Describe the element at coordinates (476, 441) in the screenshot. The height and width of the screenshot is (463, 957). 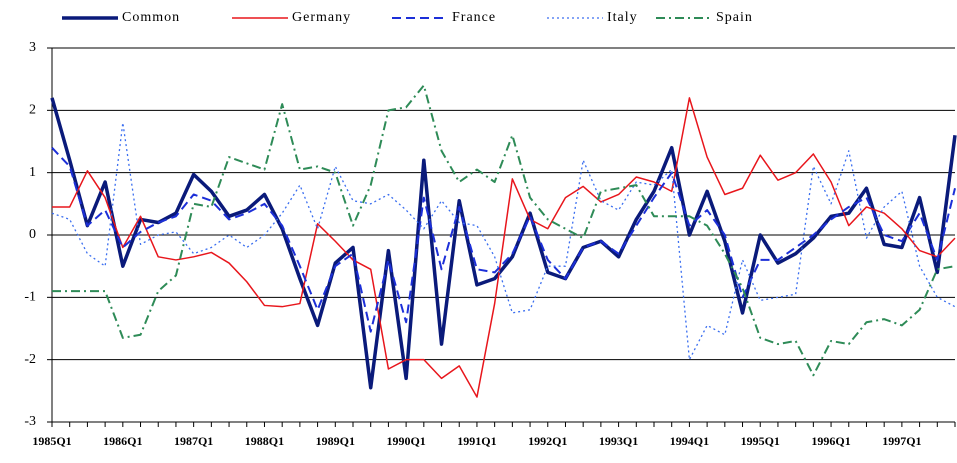
I see `x-tick-label: 1991Q1` at that location.